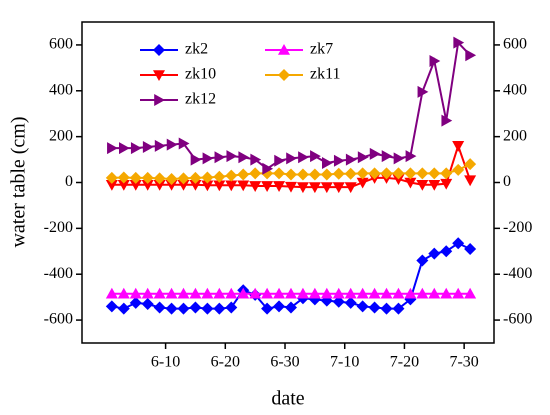 This screenshot has width=550, height=415. Describe the element at coordinates (165, 362) in the screenshot. I see `x-tick-label: 6-10` at that location.